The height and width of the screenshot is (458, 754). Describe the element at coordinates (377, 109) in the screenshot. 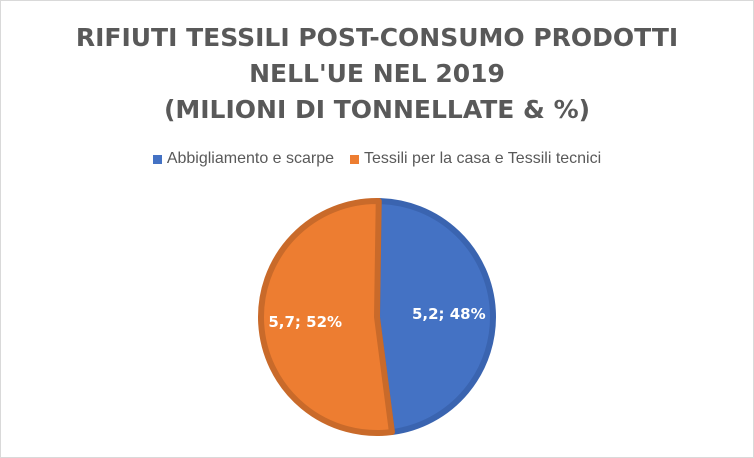

I see `chart-title-line-3: (MILIONI DI TONNELLATE & %)` at that location.